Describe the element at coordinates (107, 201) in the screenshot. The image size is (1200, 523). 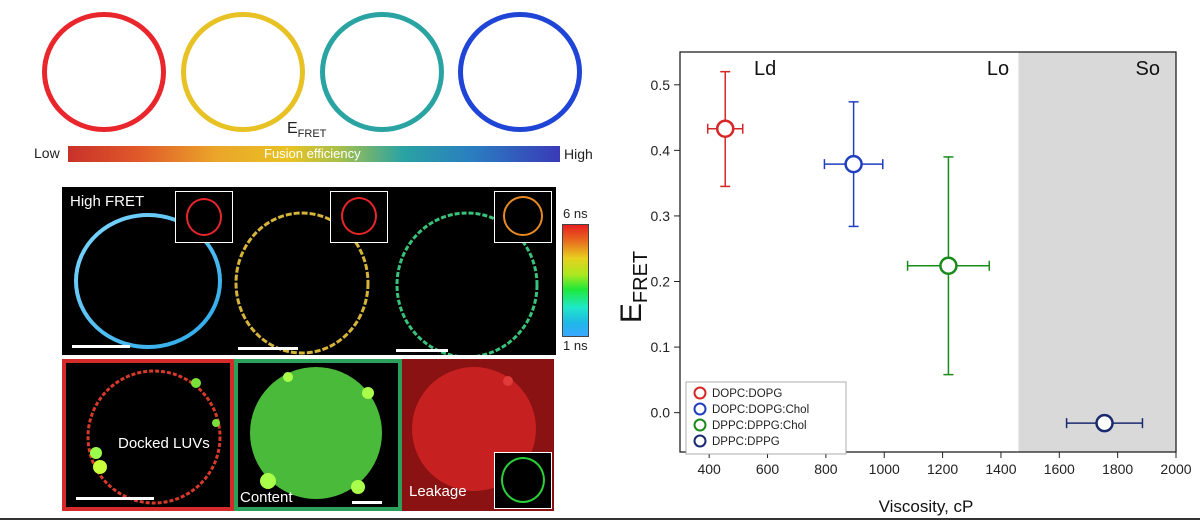
I see `flim-title: High FRET` at that location.